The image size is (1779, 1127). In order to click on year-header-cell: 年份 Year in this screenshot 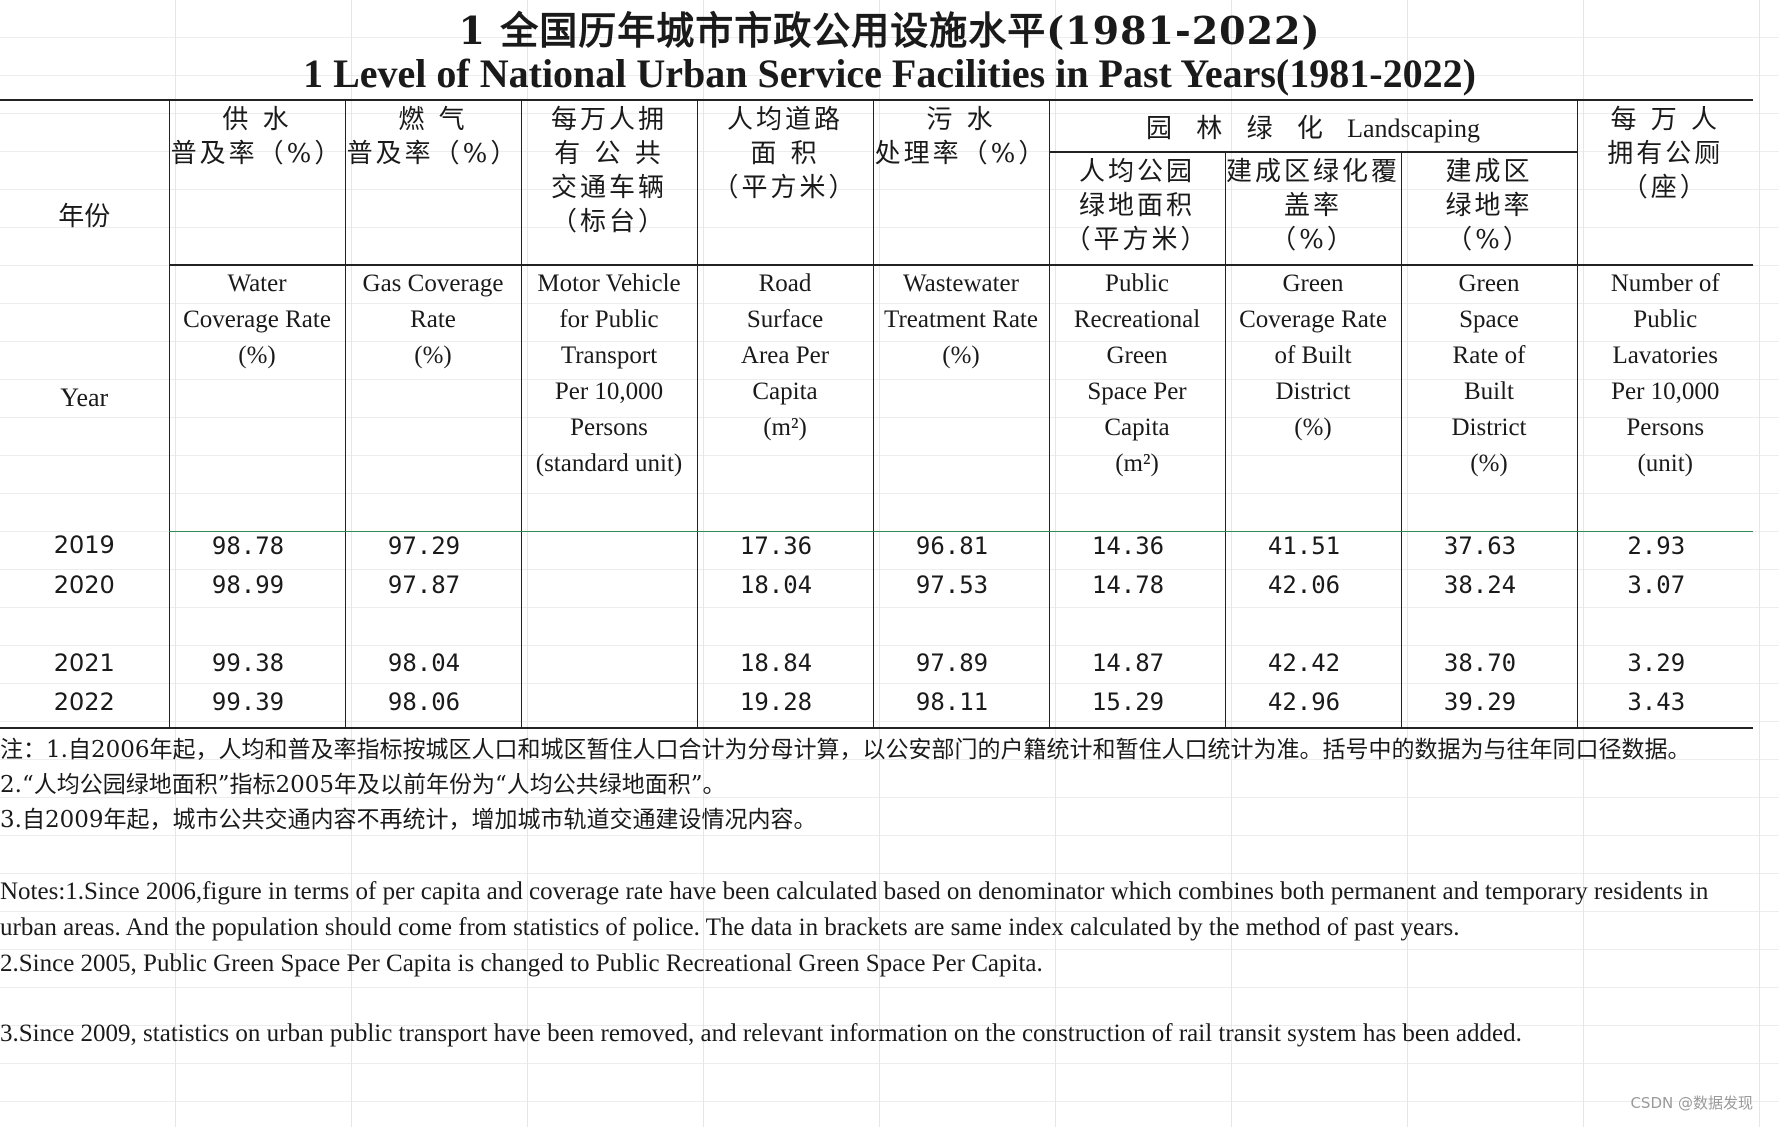, I will do `click(84, 315)`.